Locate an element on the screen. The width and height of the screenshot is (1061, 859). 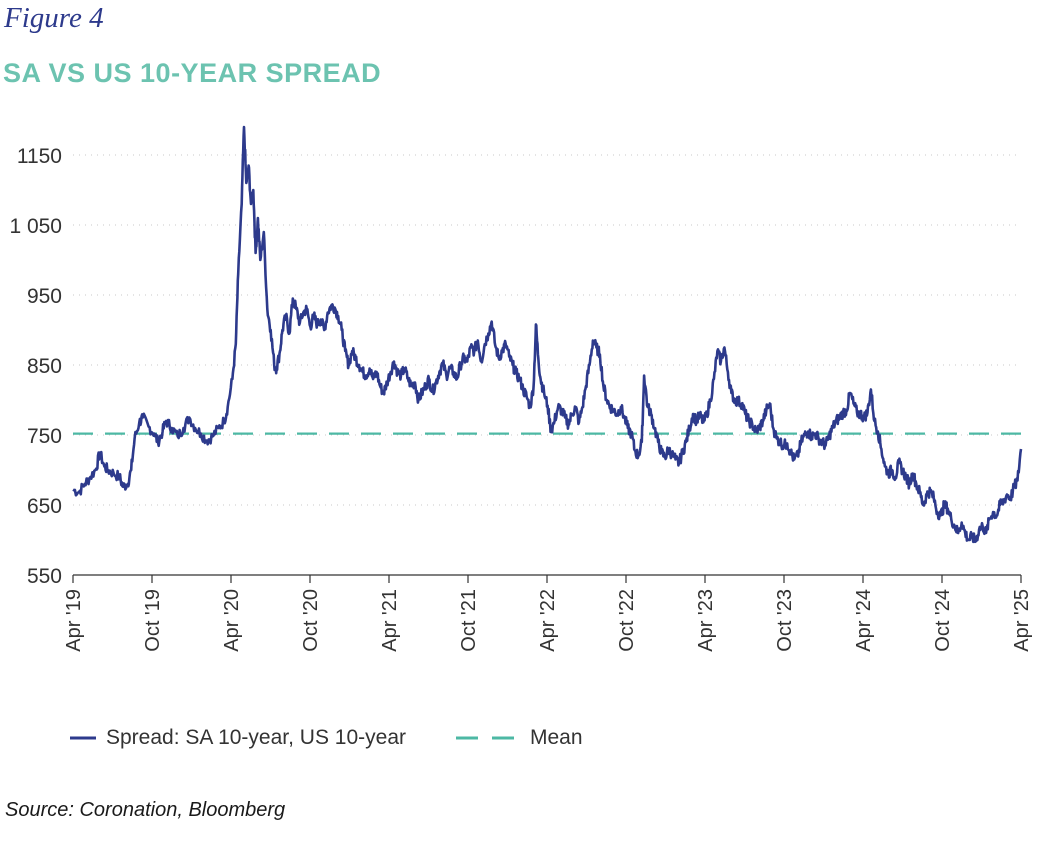
y-tick-label-650: 650 is located at coordinates (44, 506).